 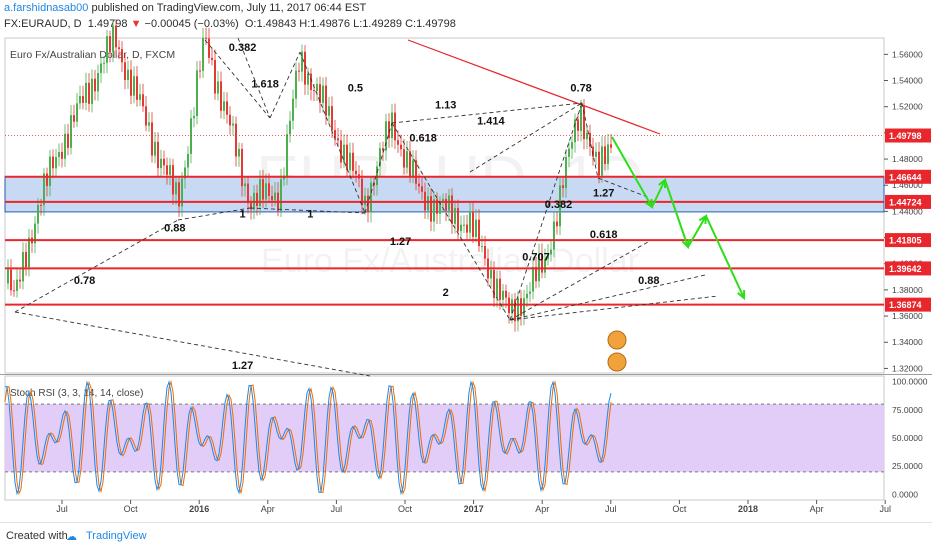 What do you see at coordinates (46, 8) in the screenshot?
I see `author-link: a.farshidnasab00` at bounding box center [46, 8].